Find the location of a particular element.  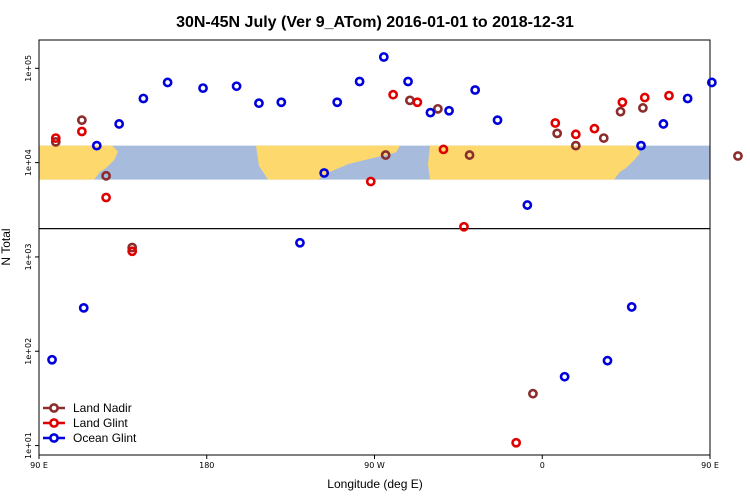

legend-label: Land Nadir is located at coordinates (102, 408).